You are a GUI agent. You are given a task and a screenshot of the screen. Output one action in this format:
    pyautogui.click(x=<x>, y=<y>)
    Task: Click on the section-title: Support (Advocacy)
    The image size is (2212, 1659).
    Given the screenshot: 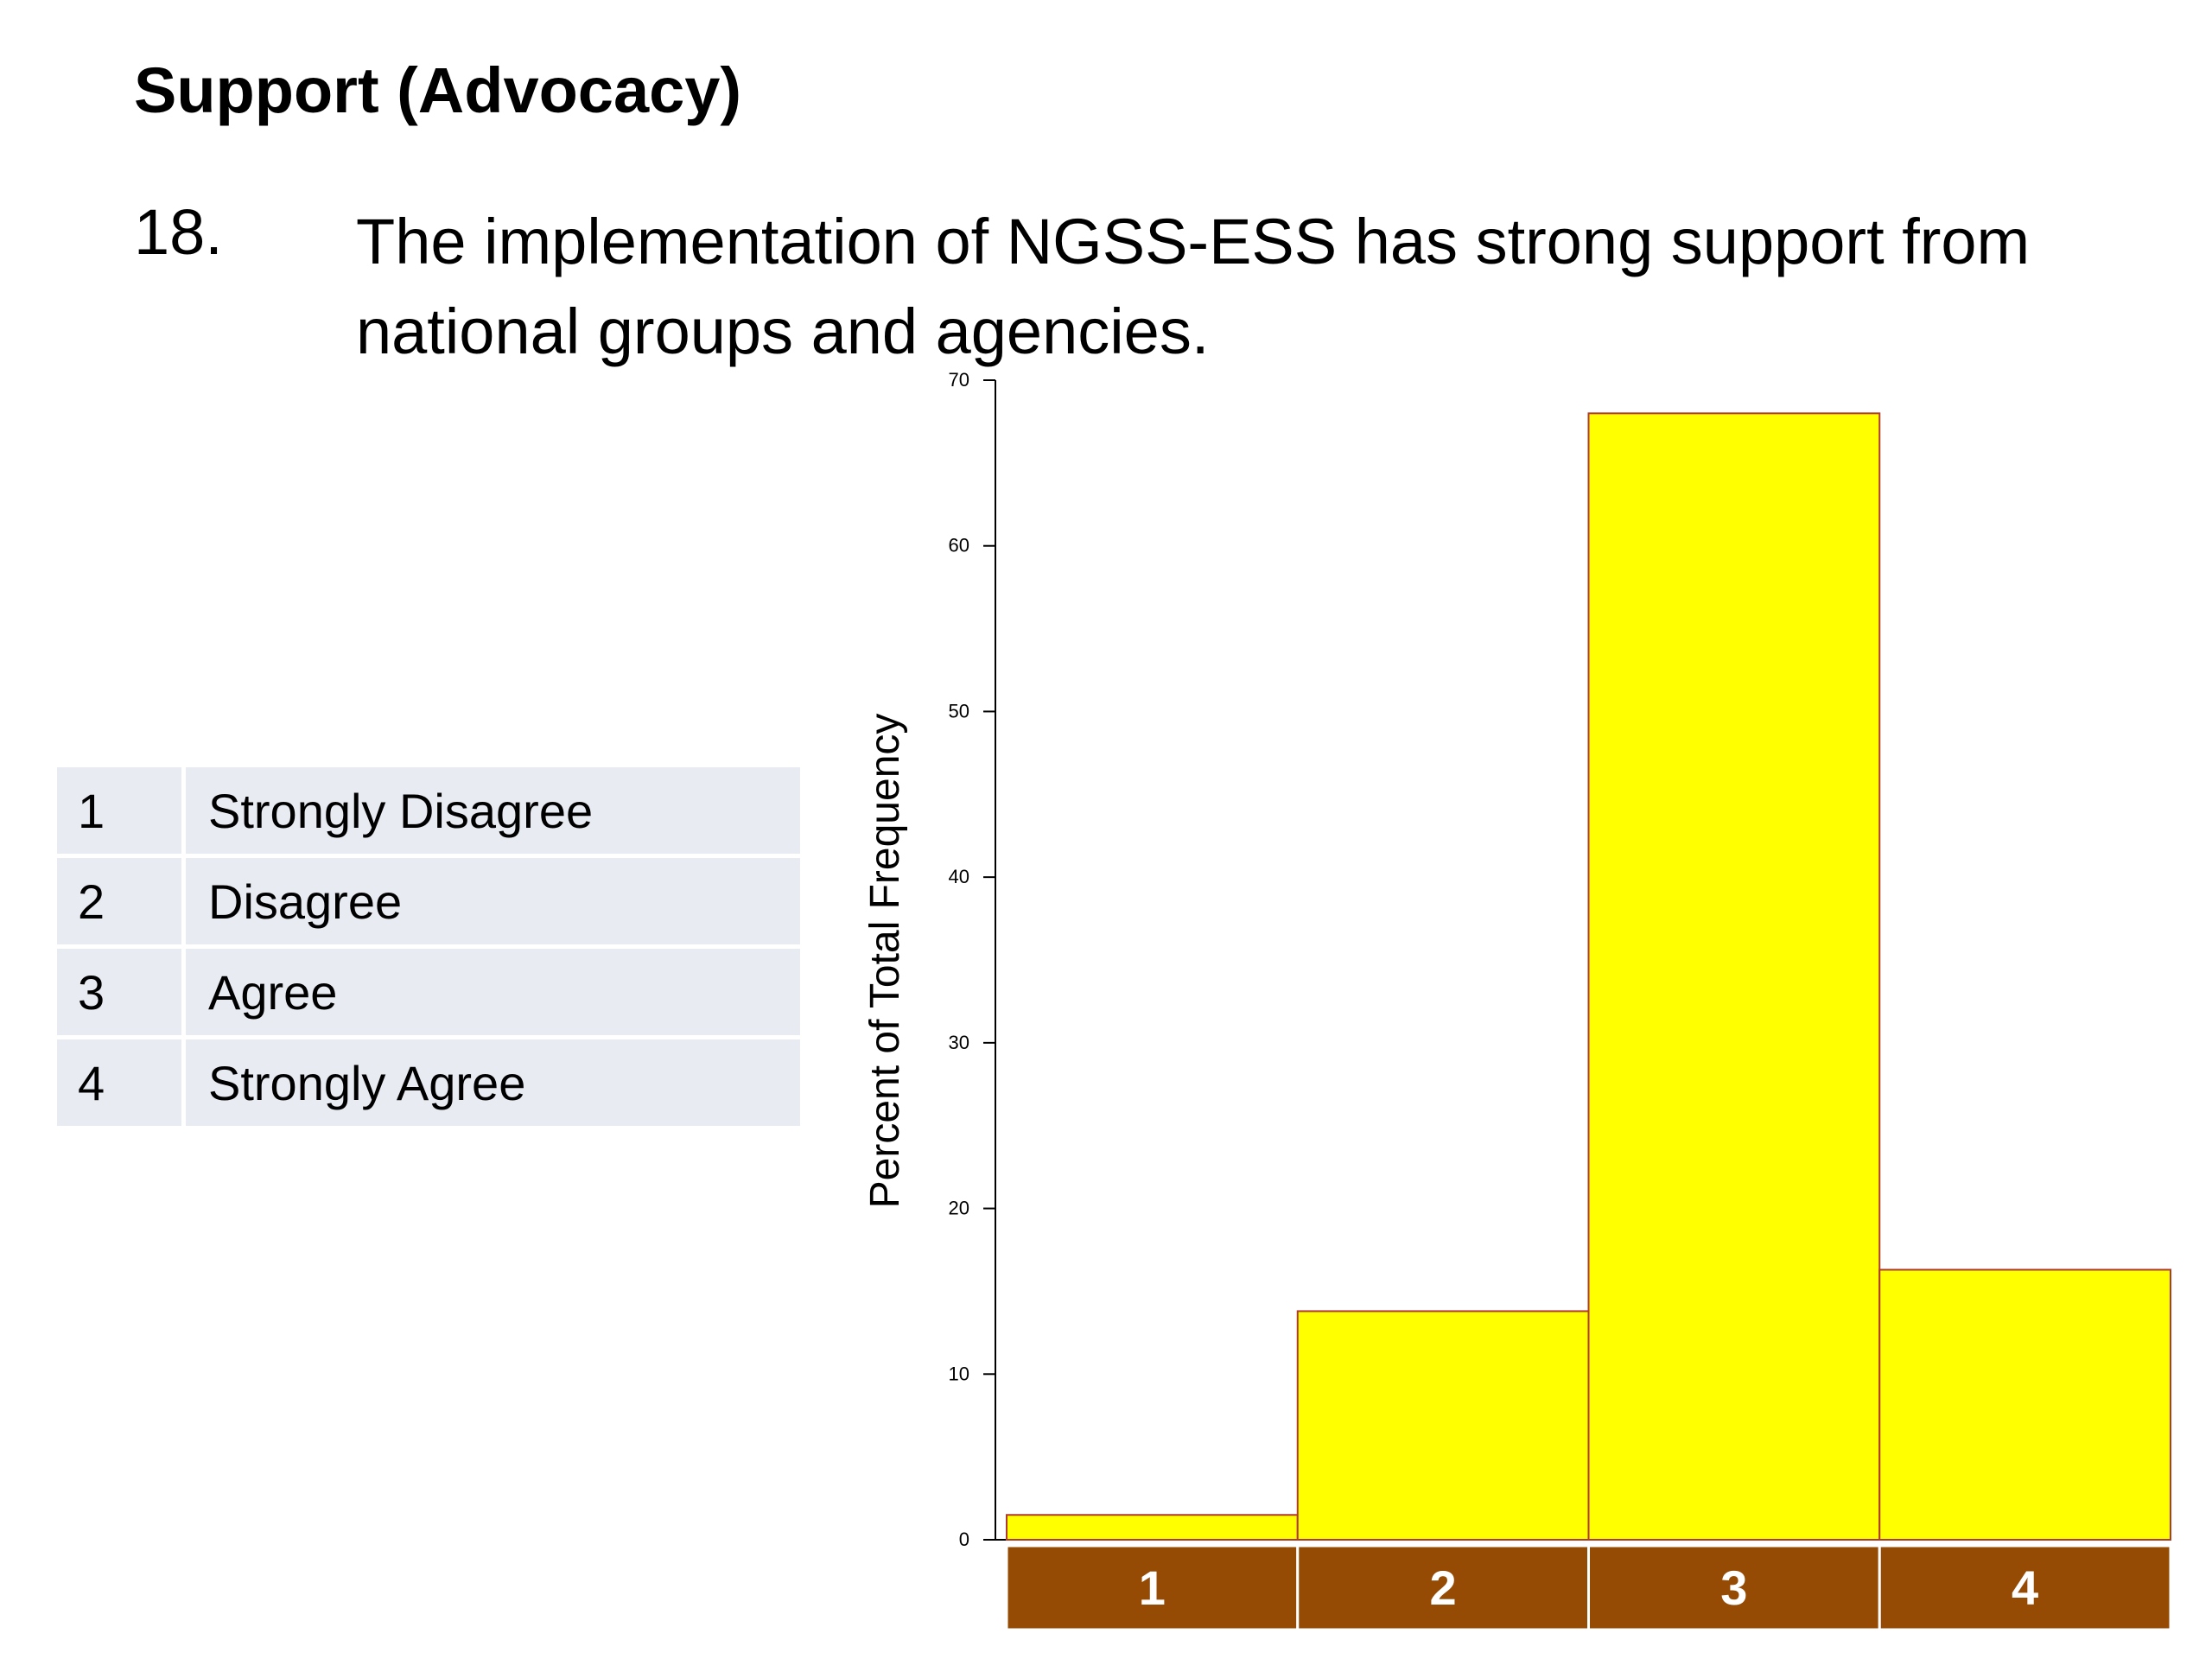 What is the action you would take?
    pyautogui.click(x=438, y=90)
    